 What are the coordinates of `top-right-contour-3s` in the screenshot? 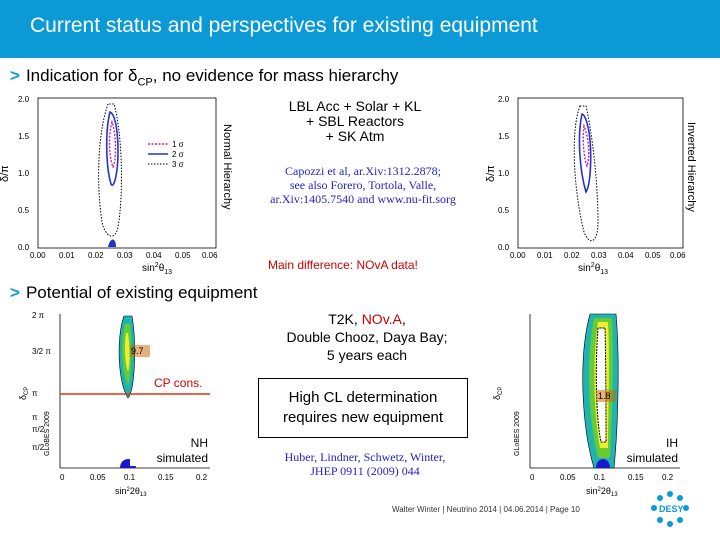 It's located at (586, 173).